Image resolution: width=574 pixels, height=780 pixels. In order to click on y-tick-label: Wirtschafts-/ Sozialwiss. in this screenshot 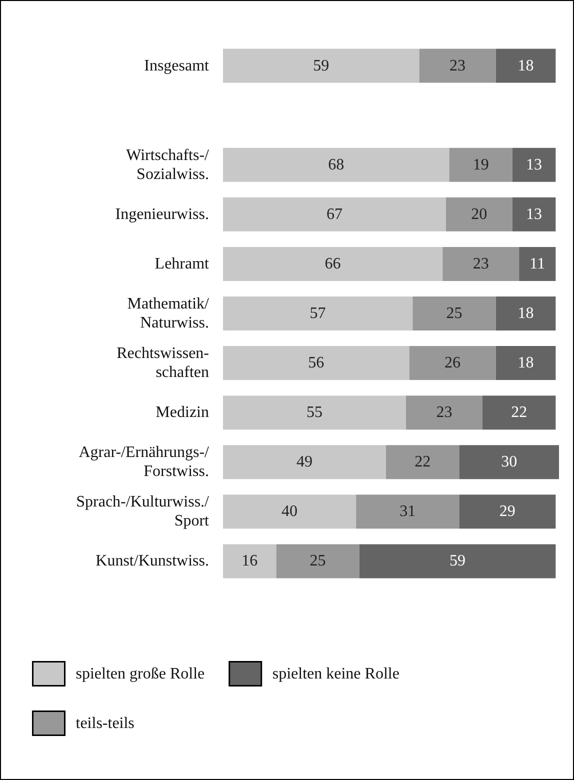, I will do `click(168, 164)`.